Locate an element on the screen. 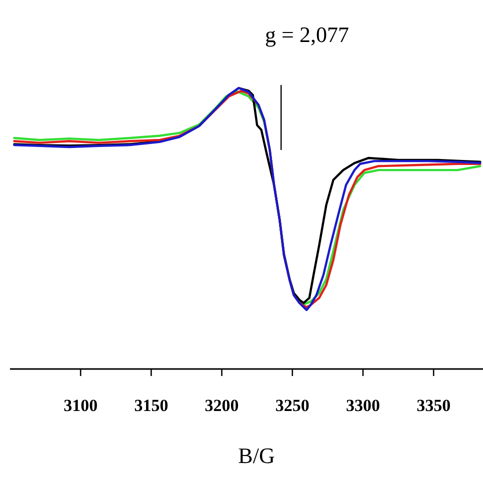 The image size is (483, 477). x-tick-label: 3300 is located at coordinates (363, 405).